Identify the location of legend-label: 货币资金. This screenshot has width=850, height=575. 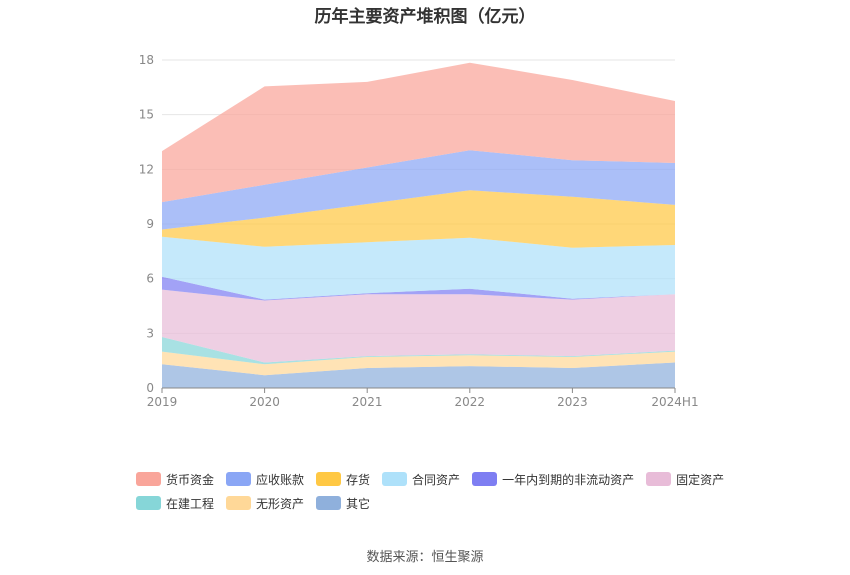
(190, 479).